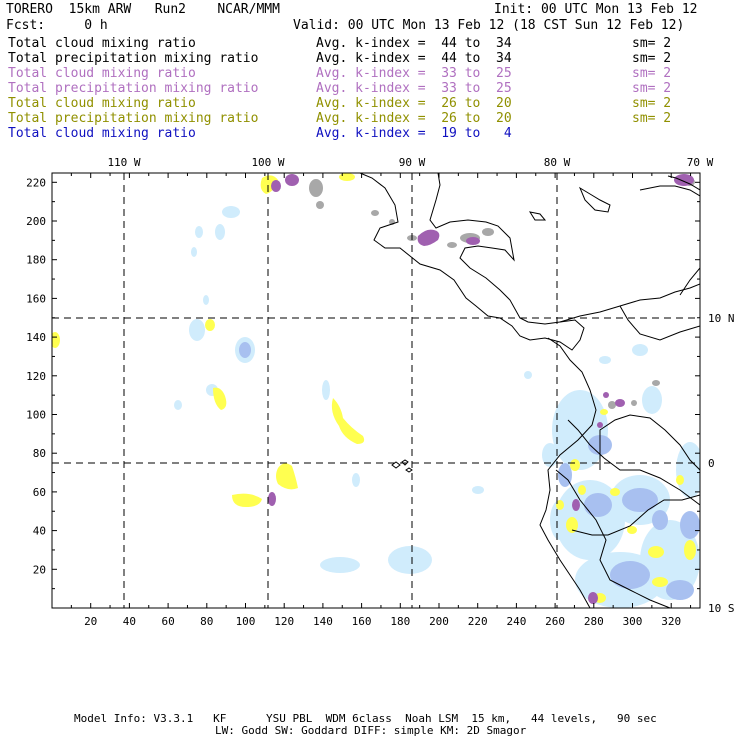 This screenshot has width=740, height=740. Describe the element at coordinates (143, 9) in the screenshot. I see `header-title: TORERO 15km ARW Run2 NCAR/MMM` at that location.